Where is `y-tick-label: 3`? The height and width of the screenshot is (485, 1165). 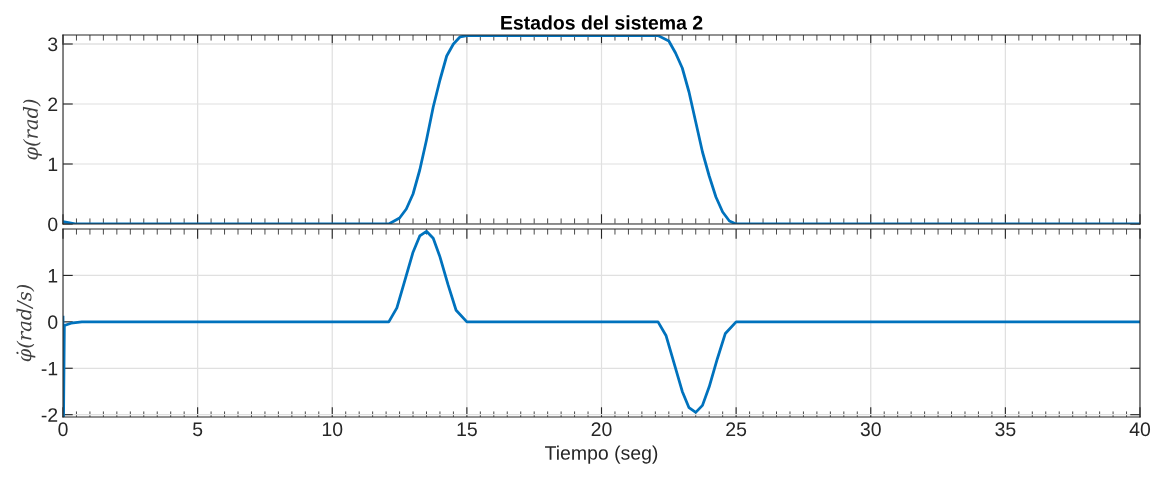
y-tick-label: 3 is located at coordinates (53, 44).